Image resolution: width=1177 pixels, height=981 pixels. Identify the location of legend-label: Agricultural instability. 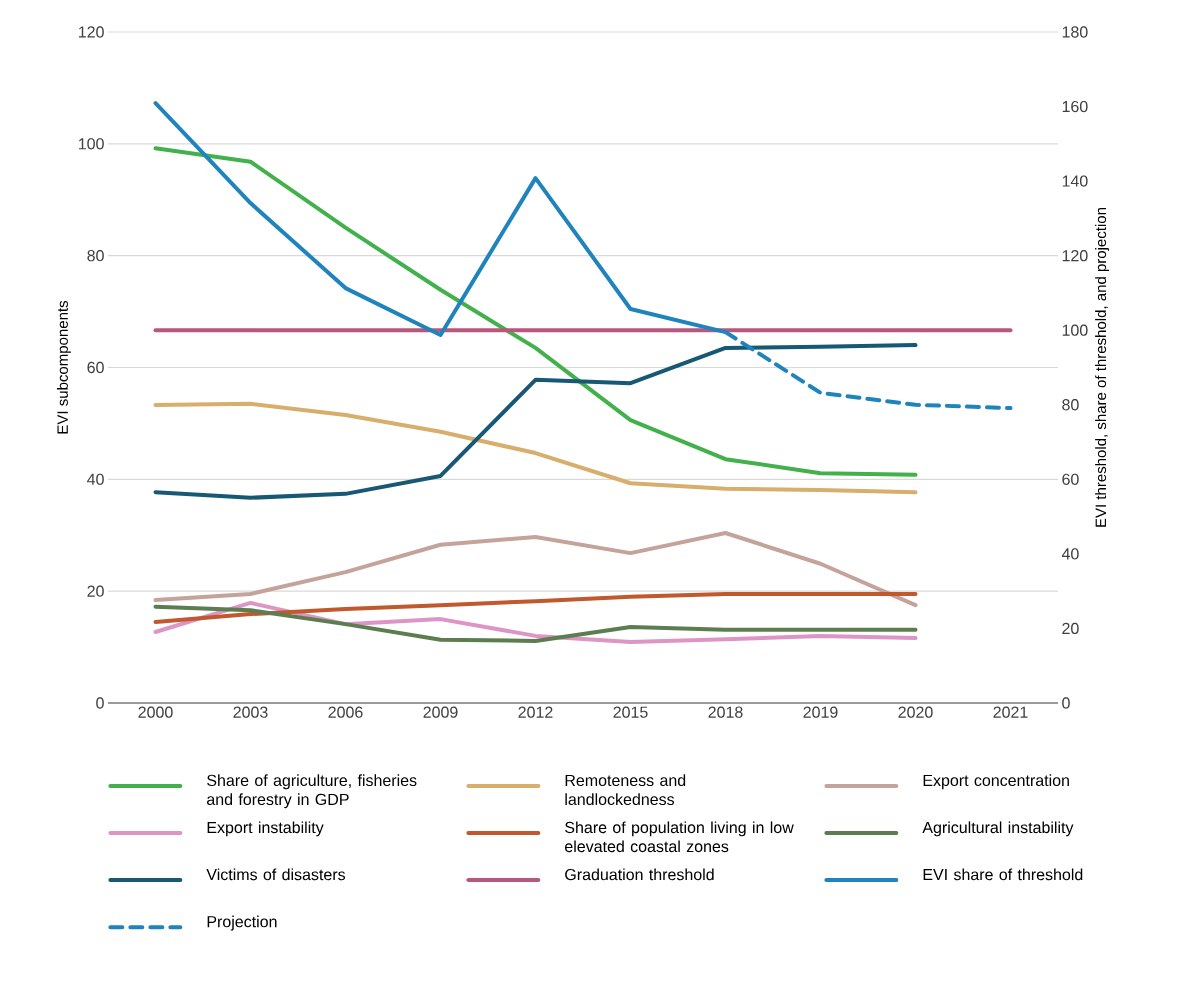
(998, 829).